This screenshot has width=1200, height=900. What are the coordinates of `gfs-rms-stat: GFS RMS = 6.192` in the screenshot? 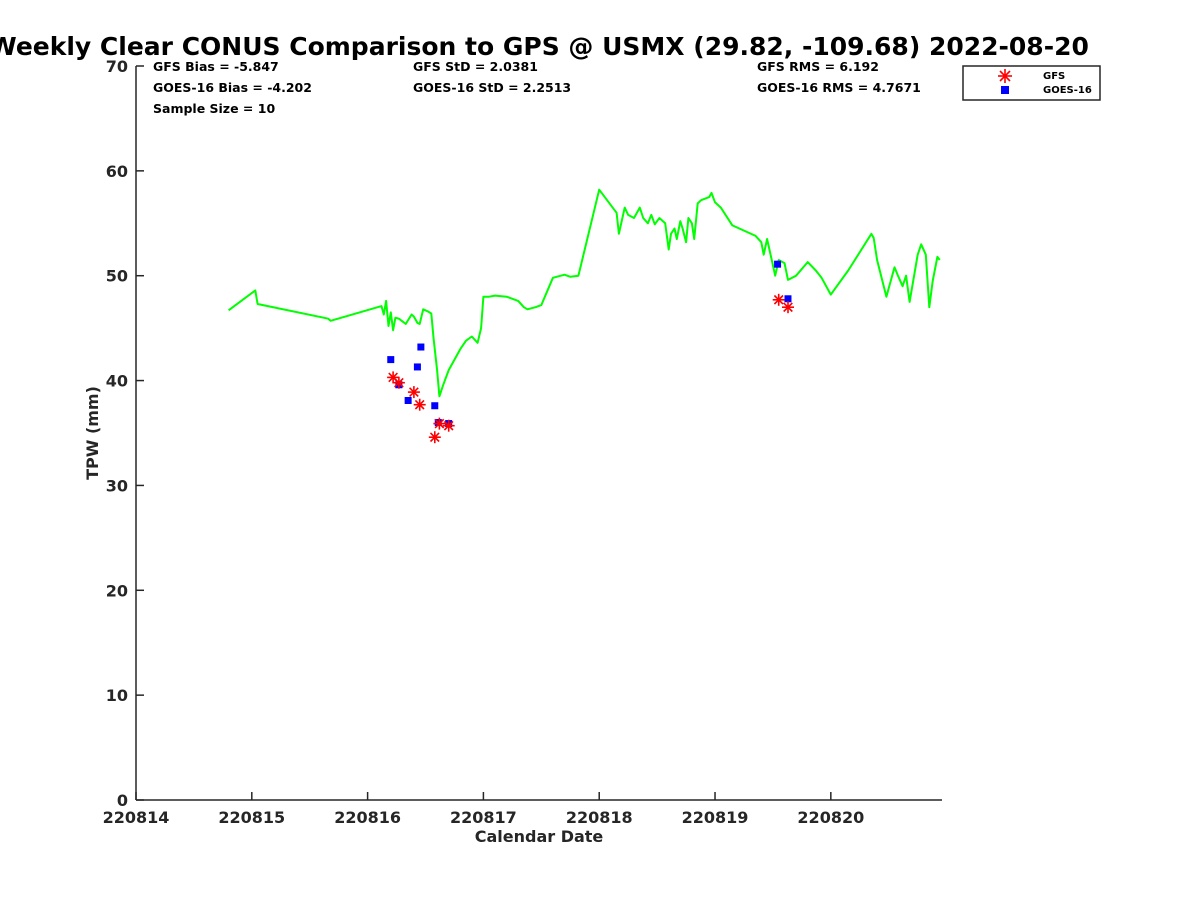 It's located at (818, 66).